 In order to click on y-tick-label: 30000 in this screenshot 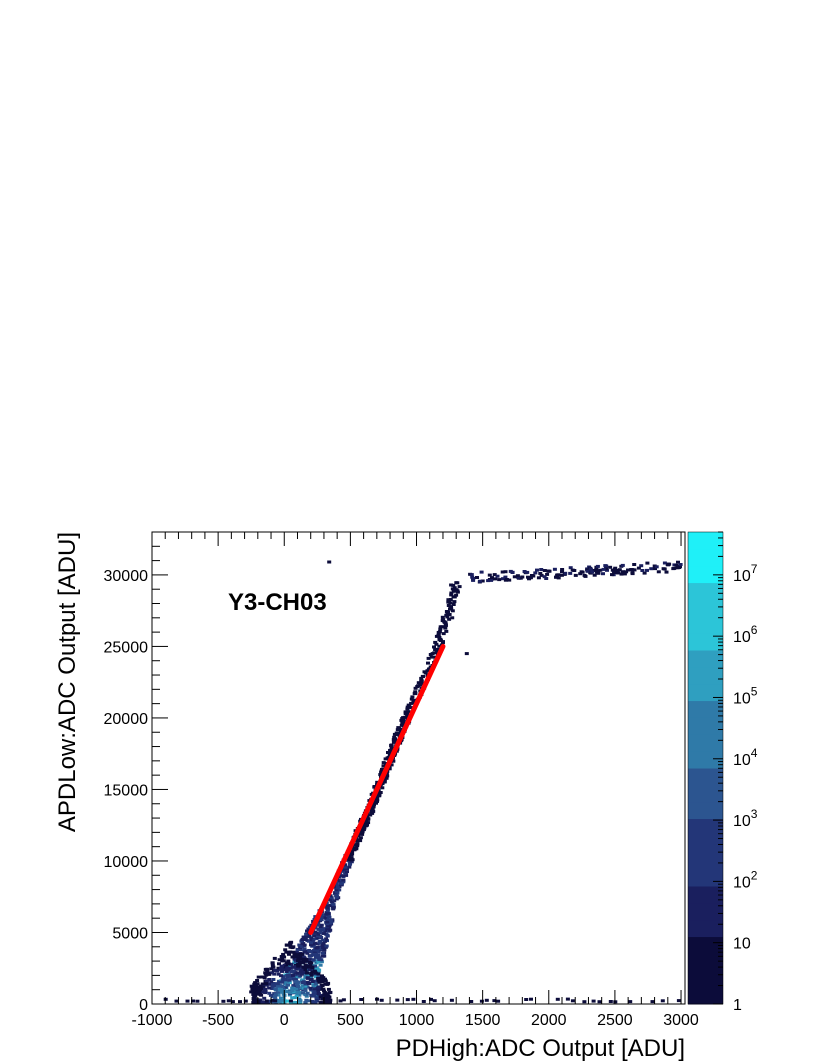, I will do `click(126, 576)`.